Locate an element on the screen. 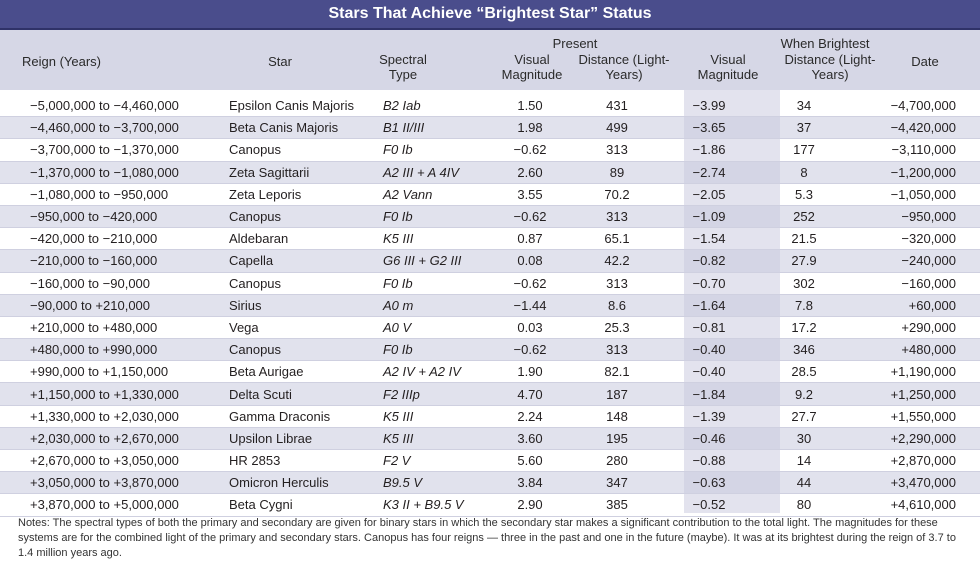  cell-star: Gamma Draconis is located at coordinates (301, 416).